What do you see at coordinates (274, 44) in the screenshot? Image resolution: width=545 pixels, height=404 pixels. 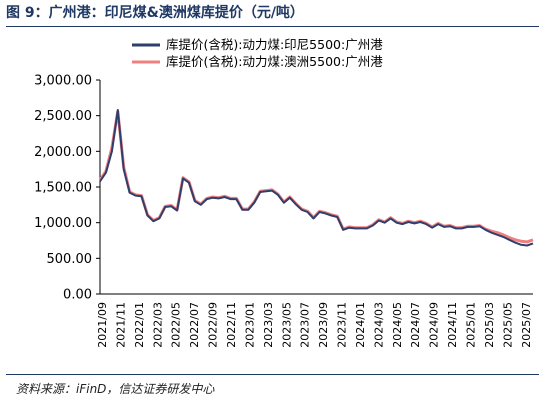 I see `legend-label-indonesia: 库提价(含税):动力煤:印尼5500:广州港` at bounding box center [274, 44].